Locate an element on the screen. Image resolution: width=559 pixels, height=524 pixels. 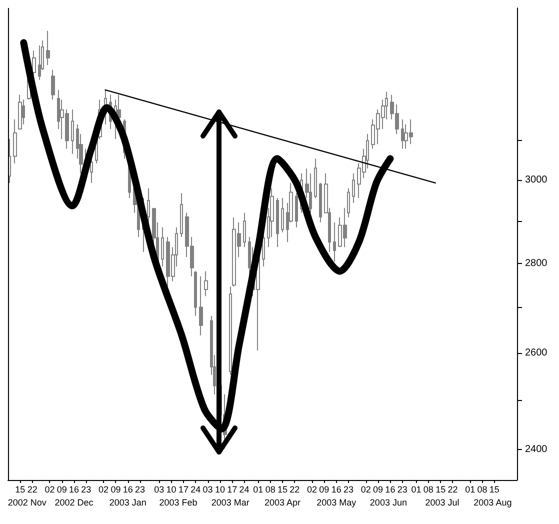
x2-tick-label: 2003 Aug is located at coordinates (493, 503).